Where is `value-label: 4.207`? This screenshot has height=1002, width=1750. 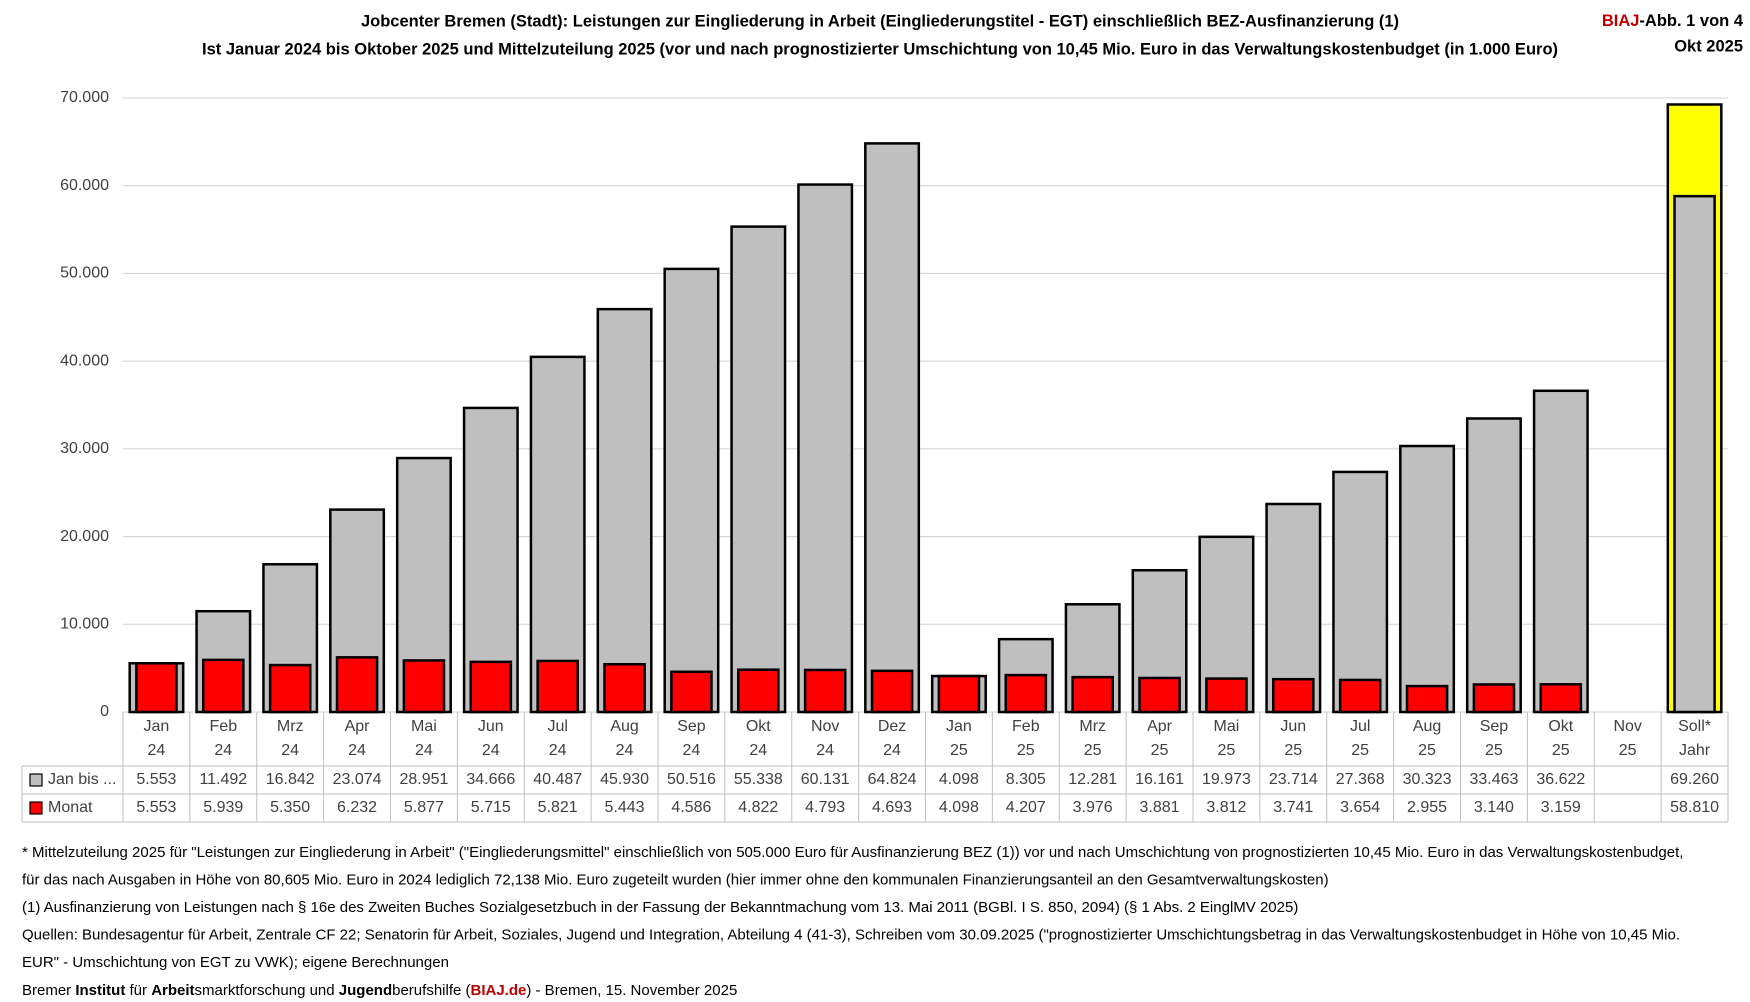 value-label: 4.207 is located at coordinates (1026, 807).